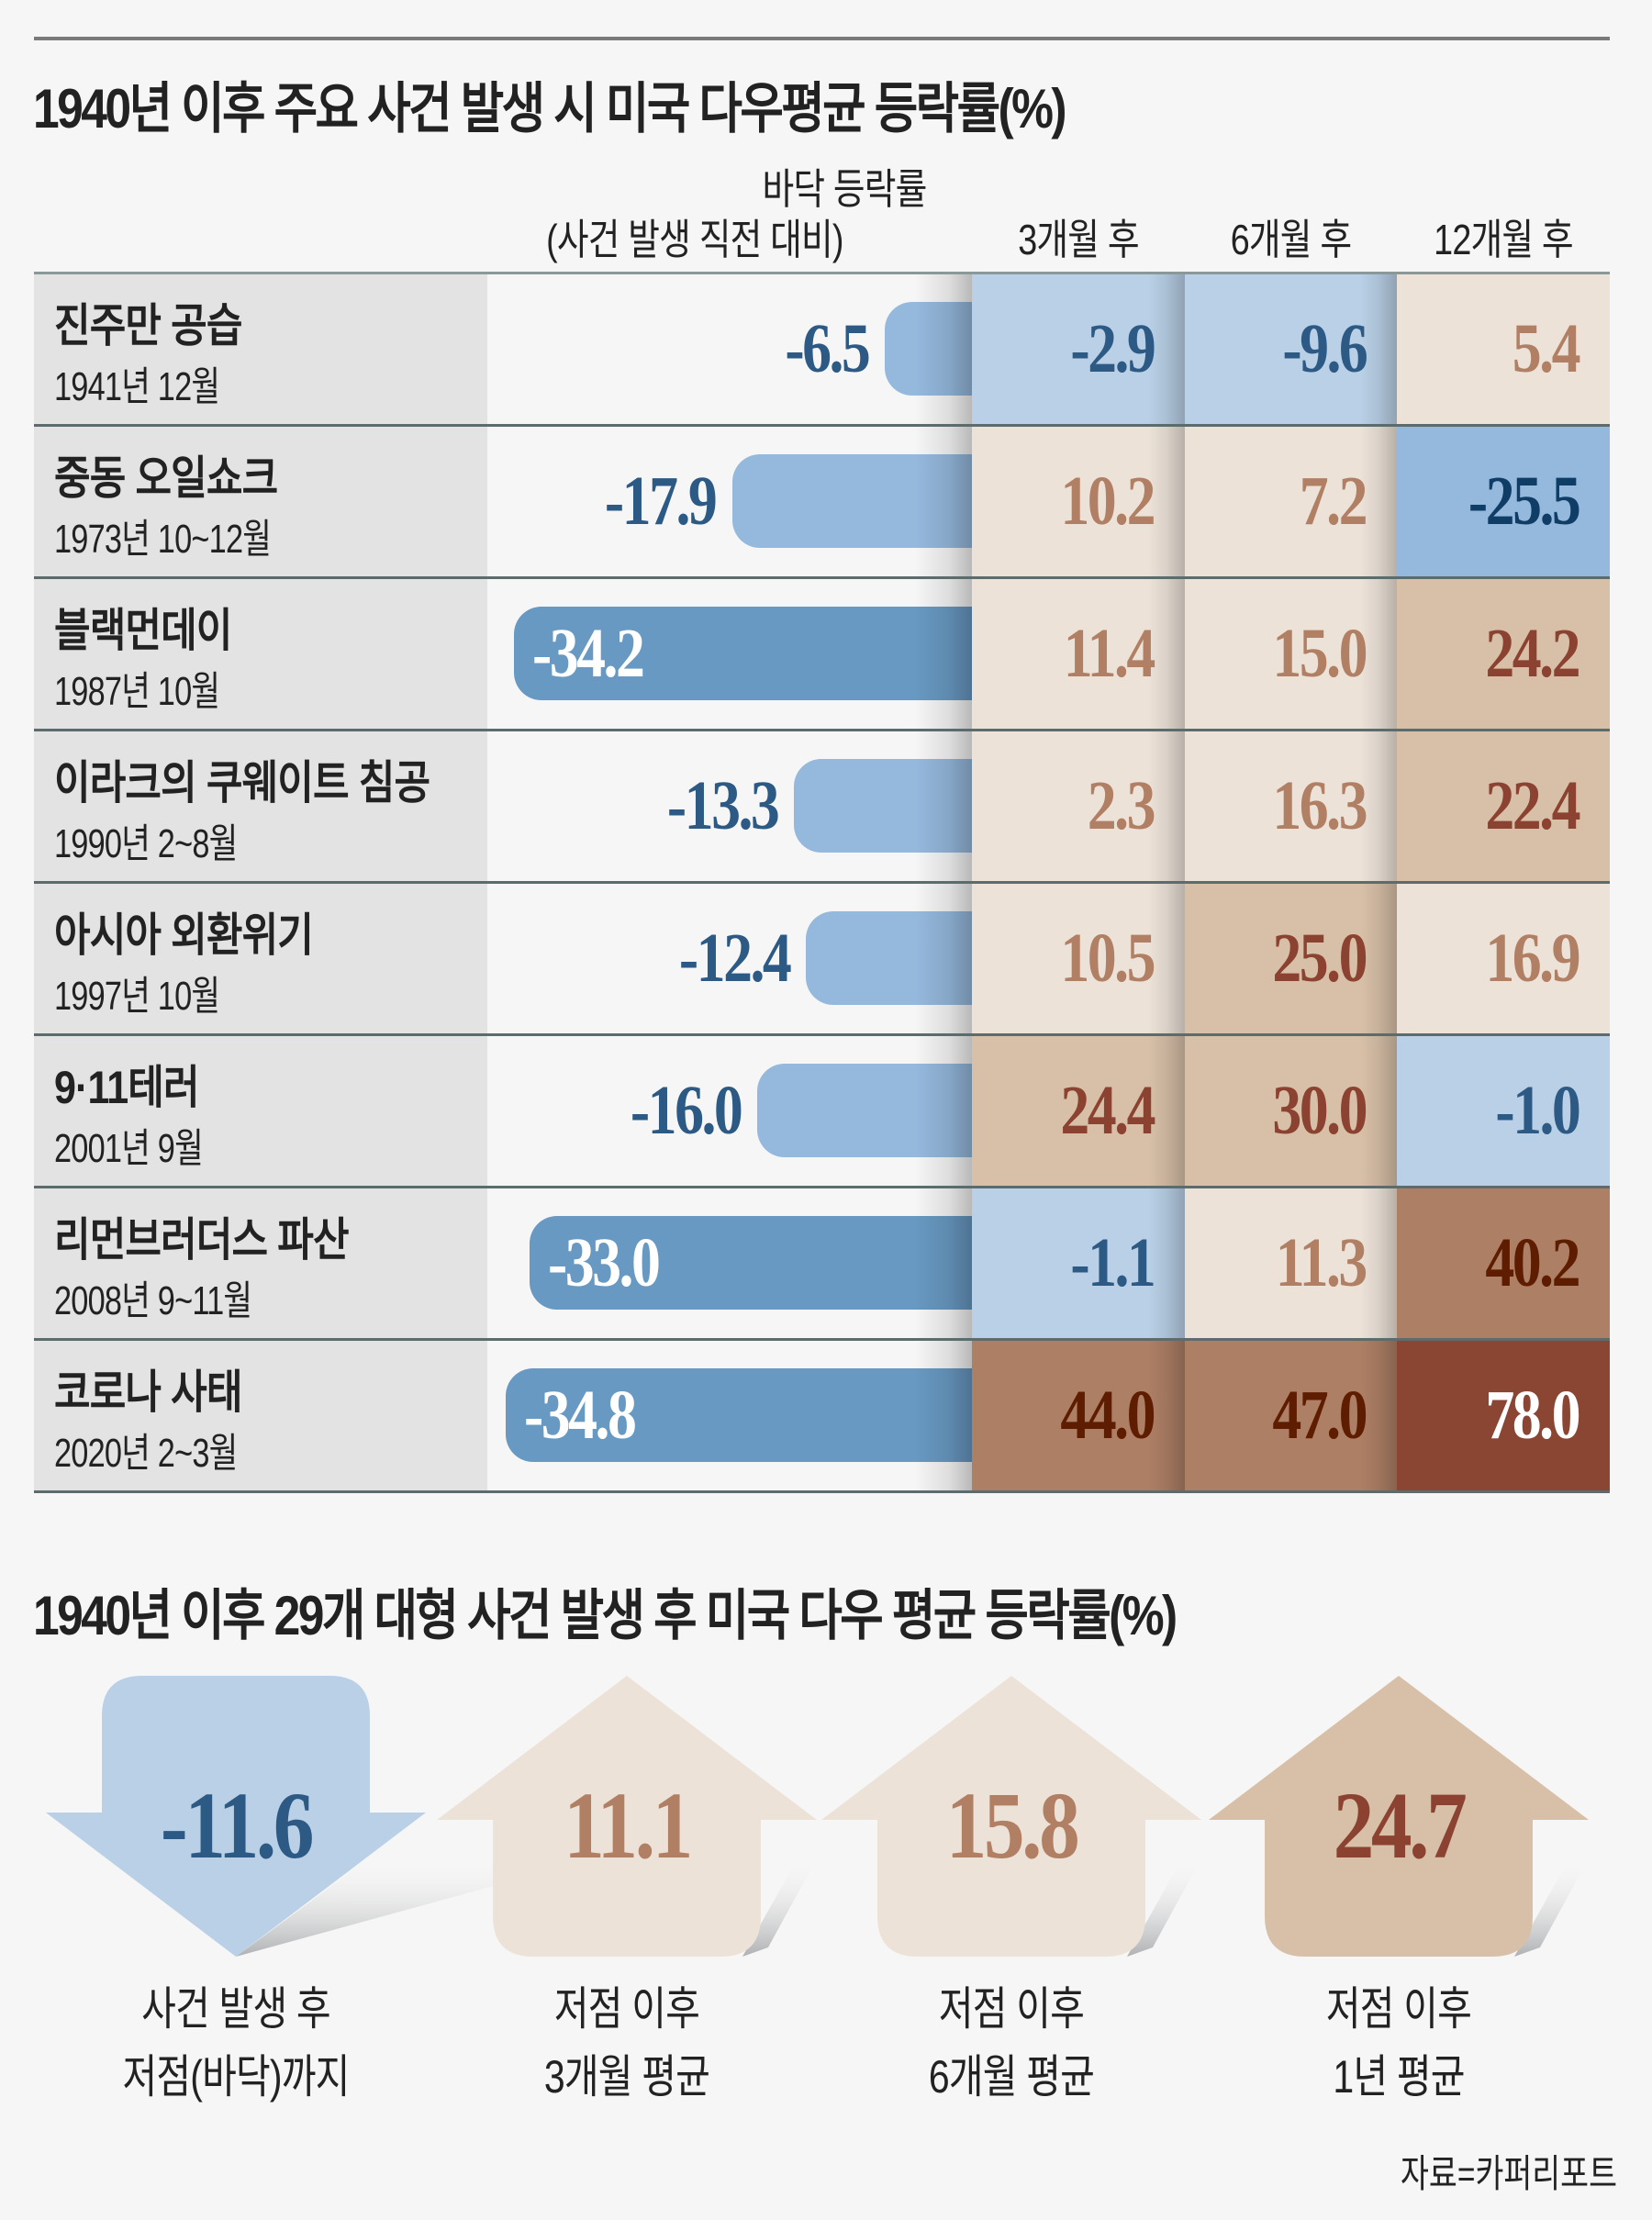 The width and height of the screenshot is (1652, 2220). What do you see at coordinates (687, 1110) in the screenshot?
I see `bottom-bar-value: -16.0` at bounding box center [687, 1110].